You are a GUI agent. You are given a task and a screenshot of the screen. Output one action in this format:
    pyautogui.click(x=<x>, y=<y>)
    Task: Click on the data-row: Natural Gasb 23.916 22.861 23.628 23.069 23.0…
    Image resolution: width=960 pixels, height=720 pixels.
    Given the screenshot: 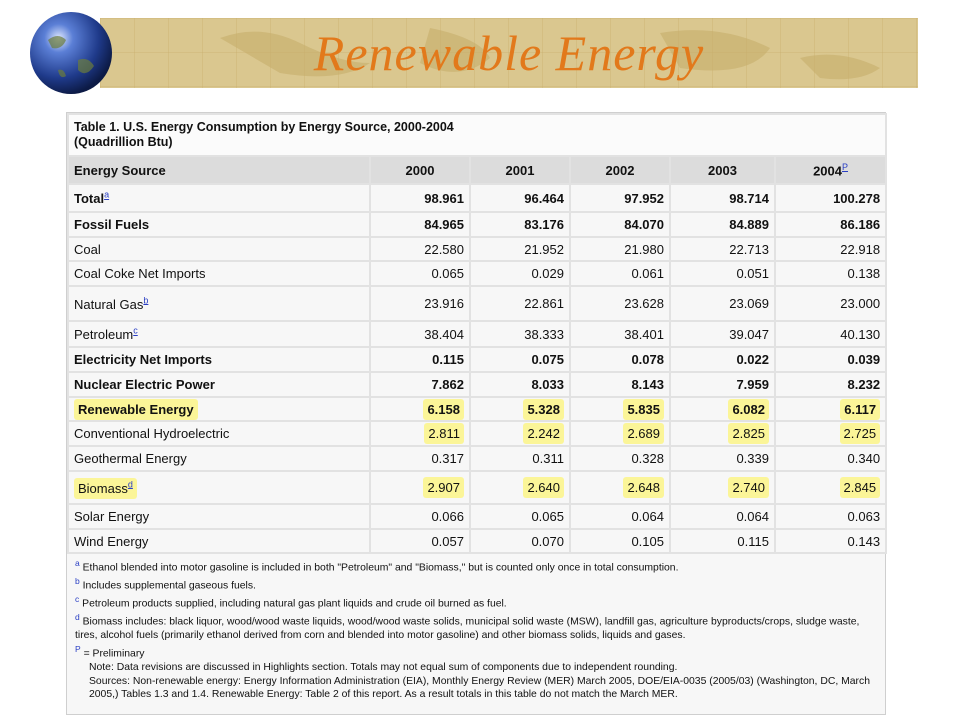 What is the action you would take?
    pyautogui.click(x=477, y=303)
    